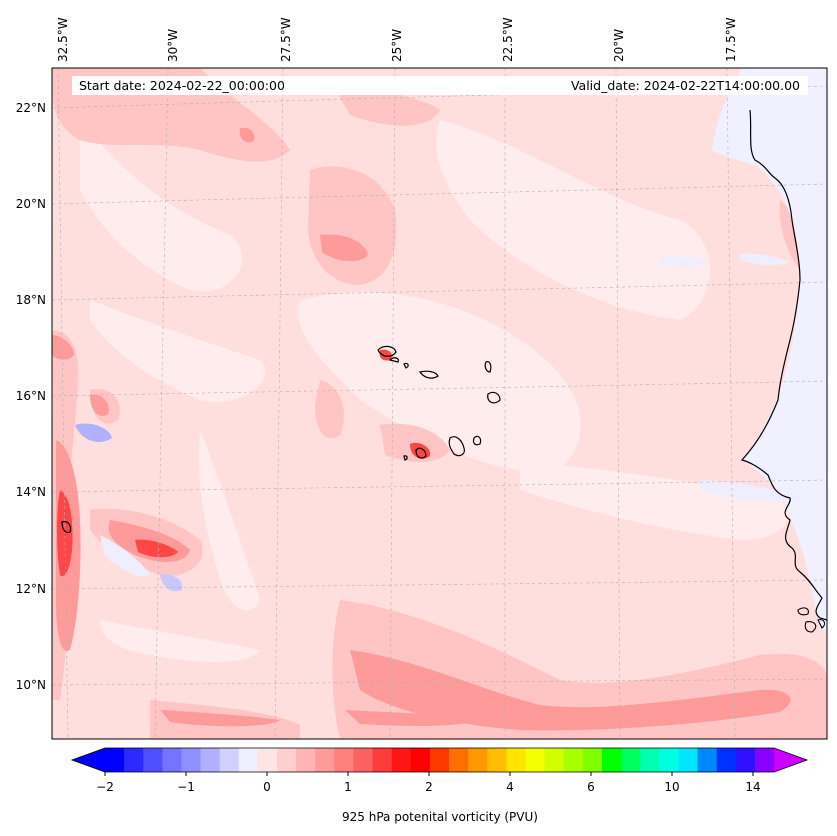 Image resolution: width=837 pixels, height=836 pixels. What do you see at coordinates (173, 45) in the screenshot?
I see `lon-label: 30°W` at bounding box center [173, 45].